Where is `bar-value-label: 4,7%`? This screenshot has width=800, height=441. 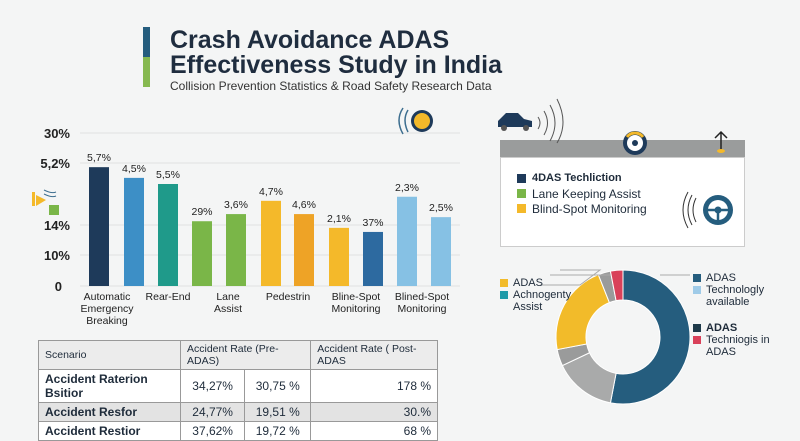
bar-value-label: 4,7% is located at coordinates (271, 192).